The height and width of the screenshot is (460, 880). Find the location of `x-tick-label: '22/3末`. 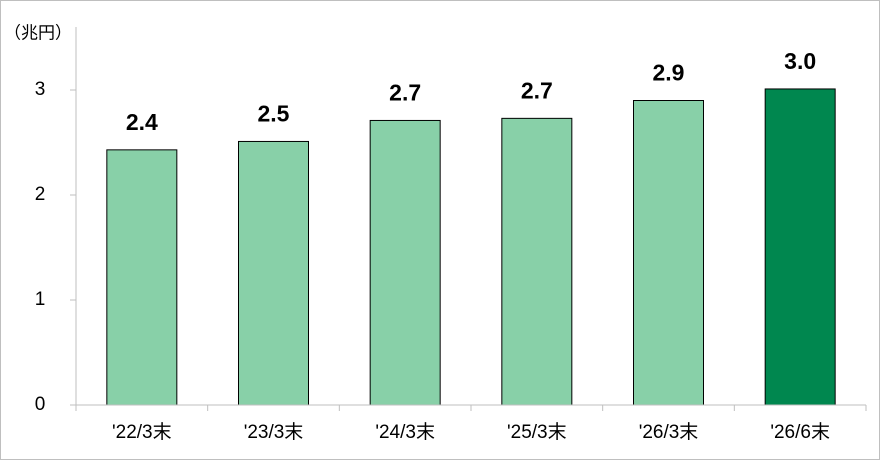

x-tick-label: '22/3末 is located at coordinates (142, 432).